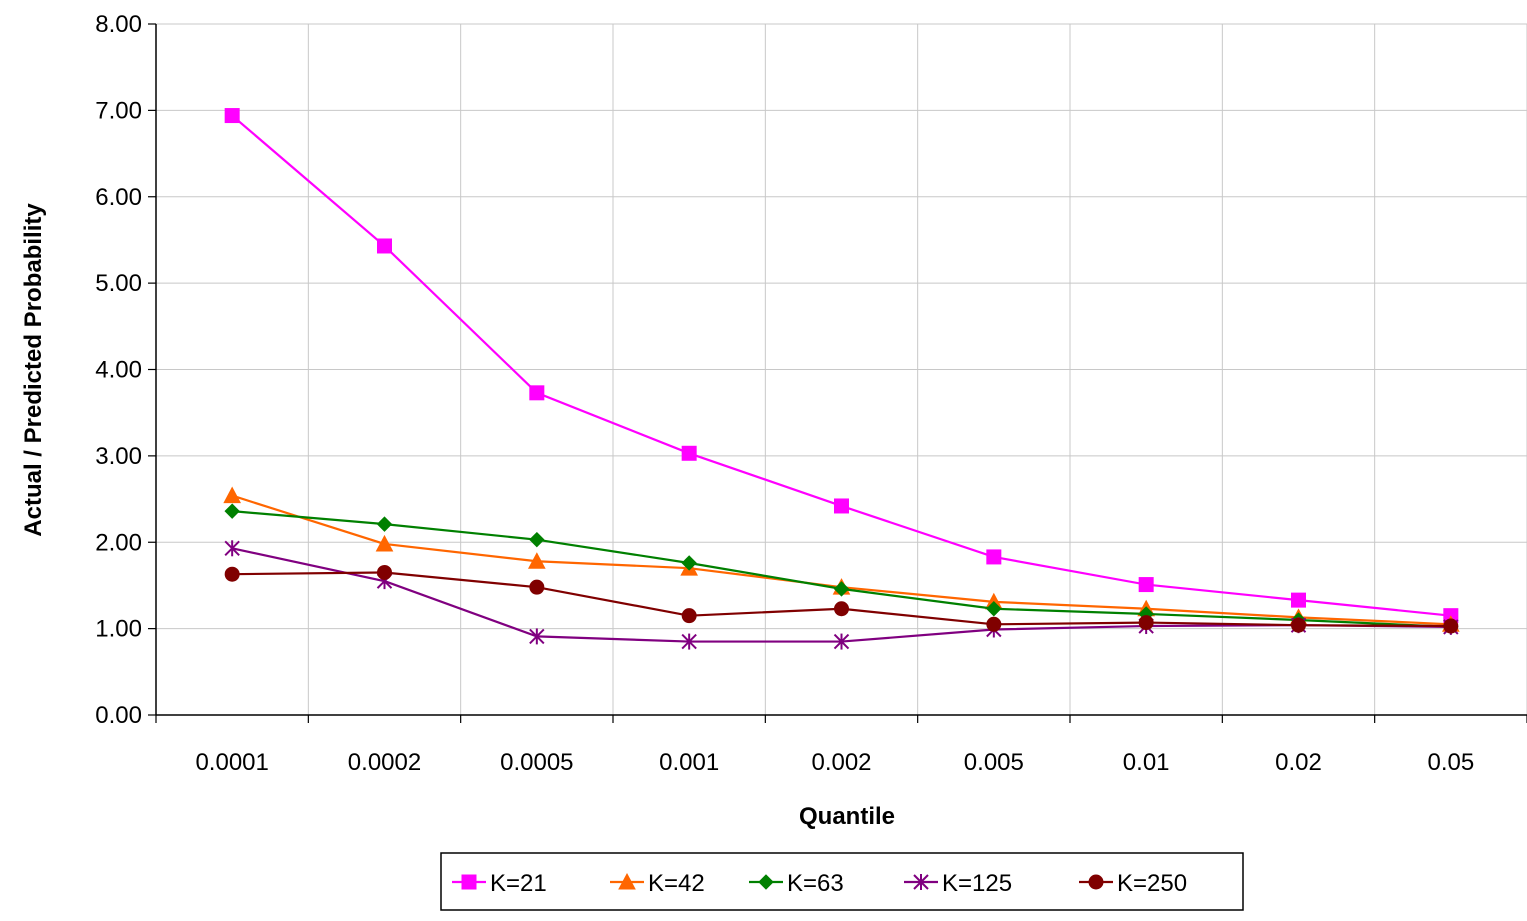  What do you see at coordinates (118, 715) in the screenshot?
I see `y-tick-label: 0.00` at bounding box center [118, 715].